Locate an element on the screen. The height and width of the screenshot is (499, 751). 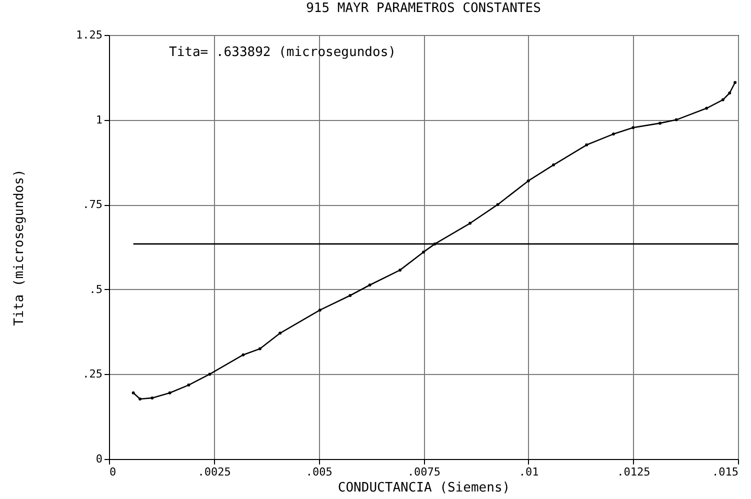
chart-title: 915 MAYR PARAMETROS CONSTANTES is located at coordinates (423, 8).